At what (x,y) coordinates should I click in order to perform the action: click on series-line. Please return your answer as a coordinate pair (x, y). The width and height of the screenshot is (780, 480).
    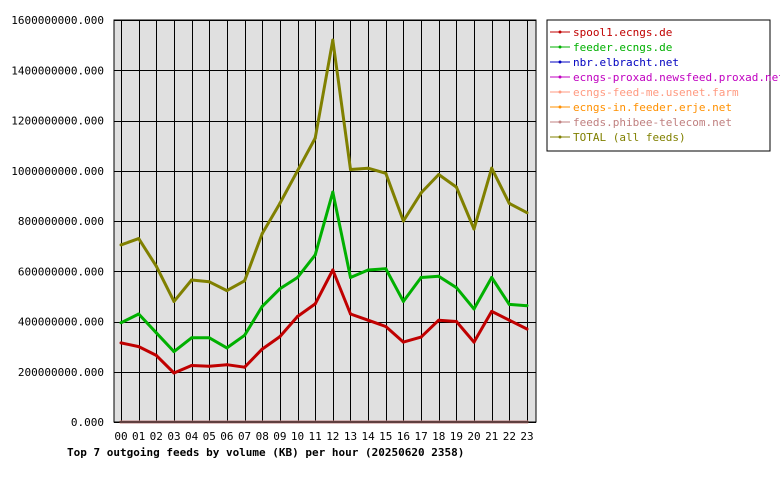
    Looking at the image, I should click on (324, 321).